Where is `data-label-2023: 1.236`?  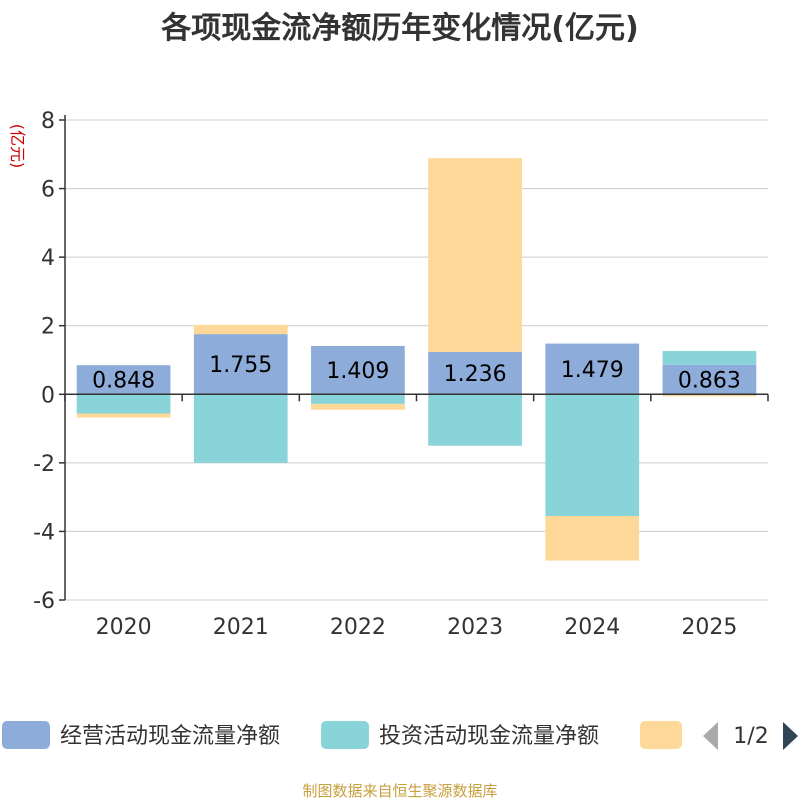
data-label-2023: 1.236 is located at coordinates (475, 374).